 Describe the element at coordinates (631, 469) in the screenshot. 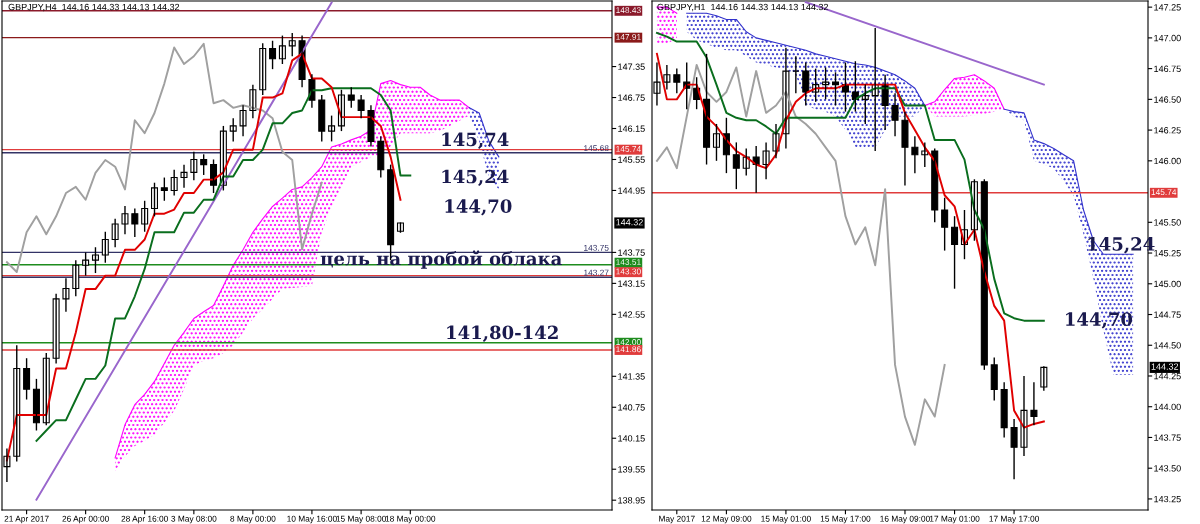

I see `y-tick-label: 139.55` at that location.